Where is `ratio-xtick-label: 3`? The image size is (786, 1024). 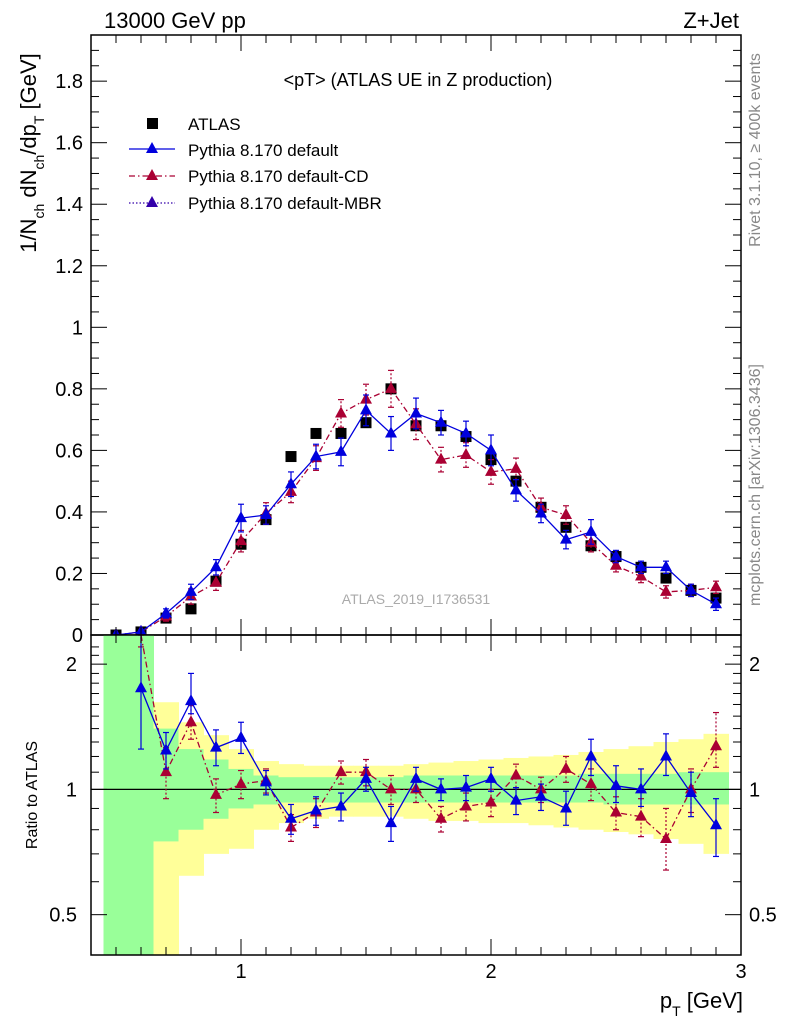
ratio-xtick-label: 3 is located at coordinates (740, 972).